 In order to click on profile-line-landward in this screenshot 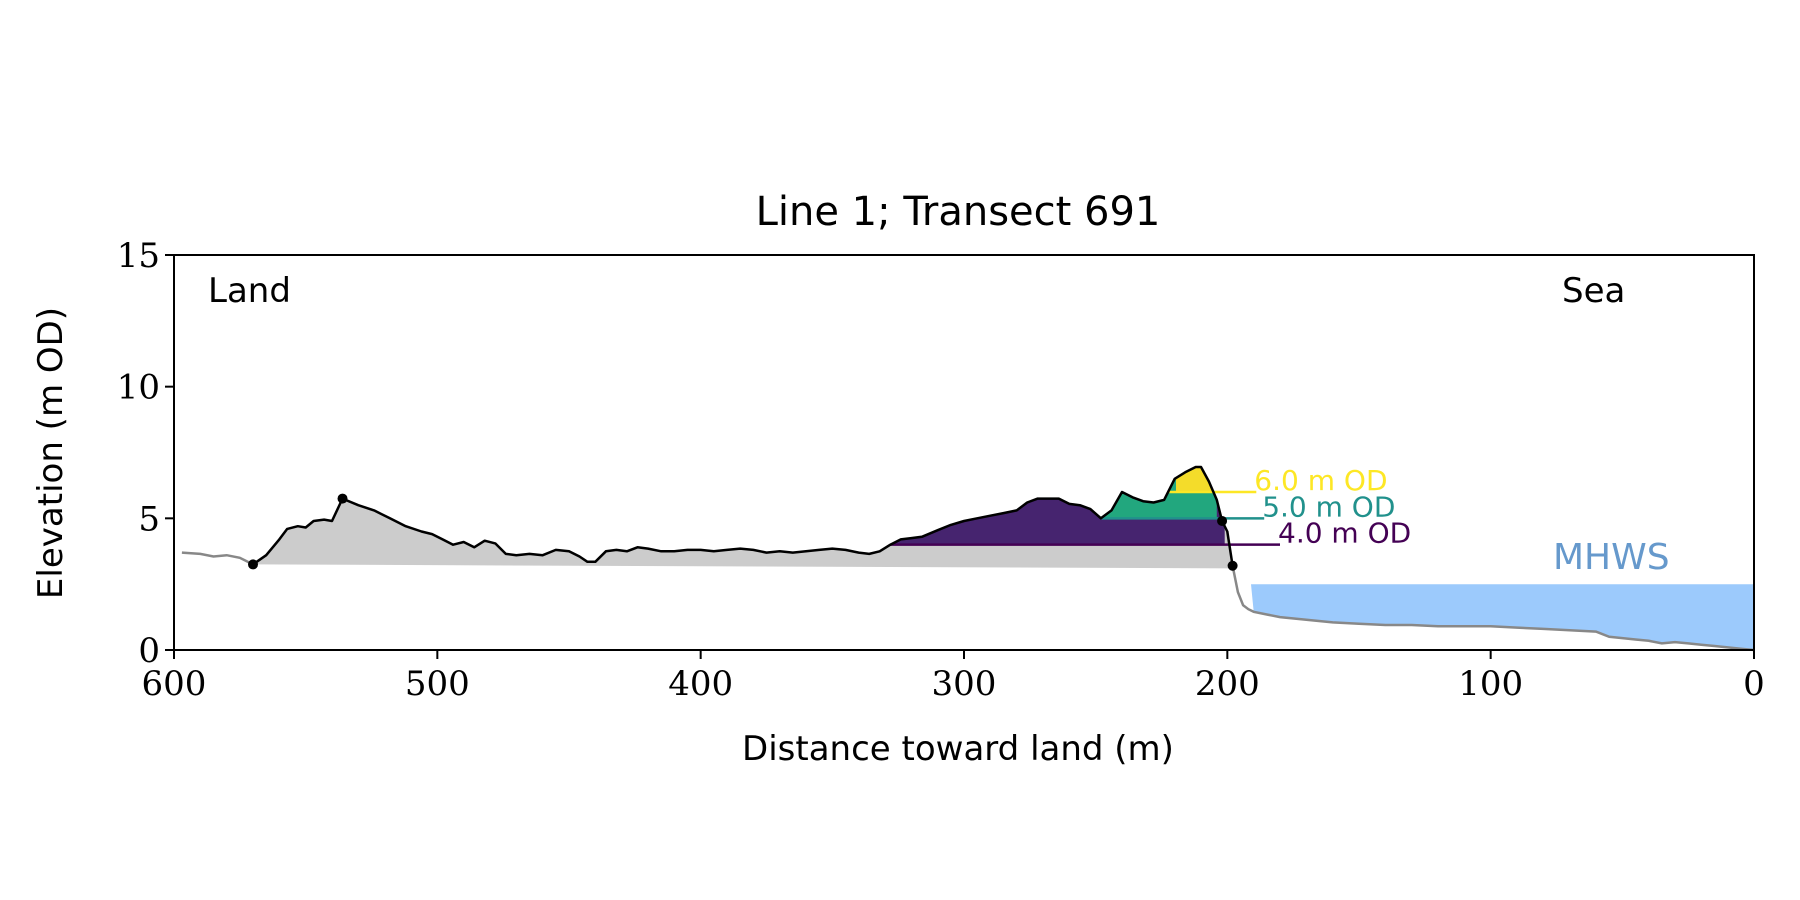, I will do `click(217, 558)`.